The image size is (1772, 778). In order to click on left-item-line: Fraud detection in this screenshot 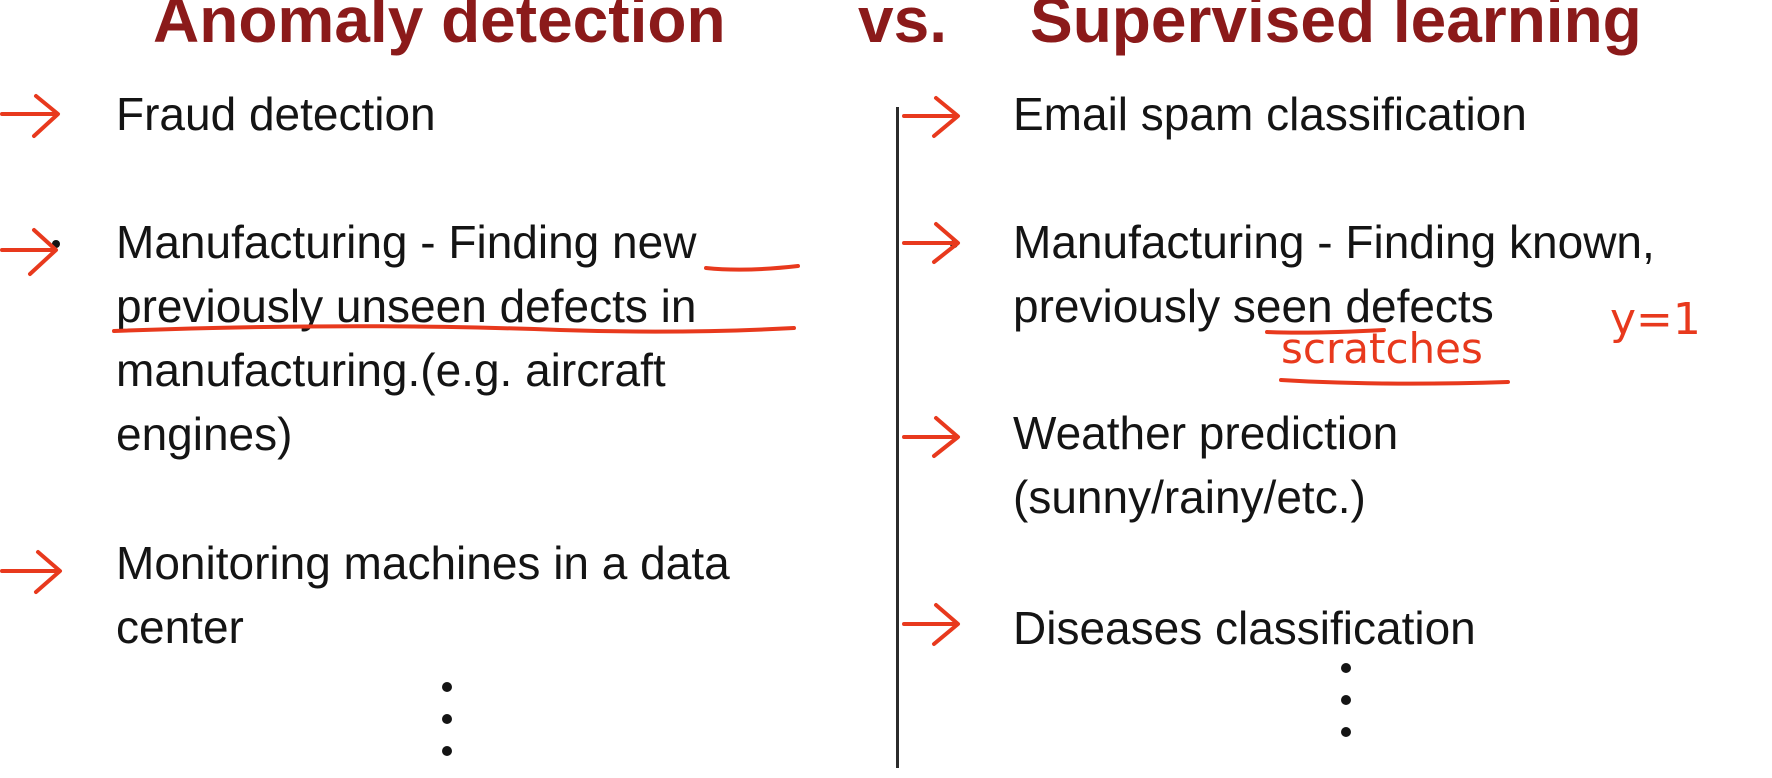, I will do `click(276, 114)`.